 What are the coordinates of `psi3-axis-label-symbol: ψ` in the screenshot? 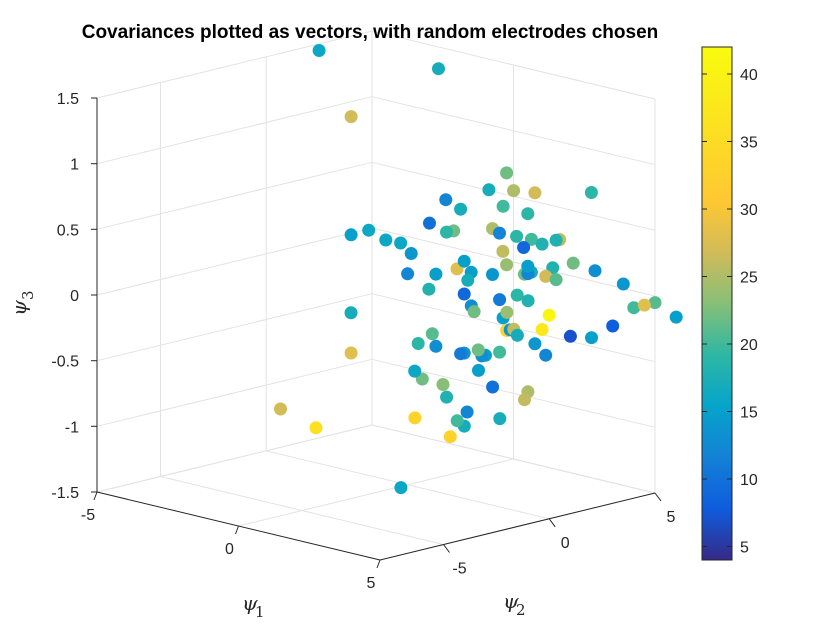 It's located at (19, 308).